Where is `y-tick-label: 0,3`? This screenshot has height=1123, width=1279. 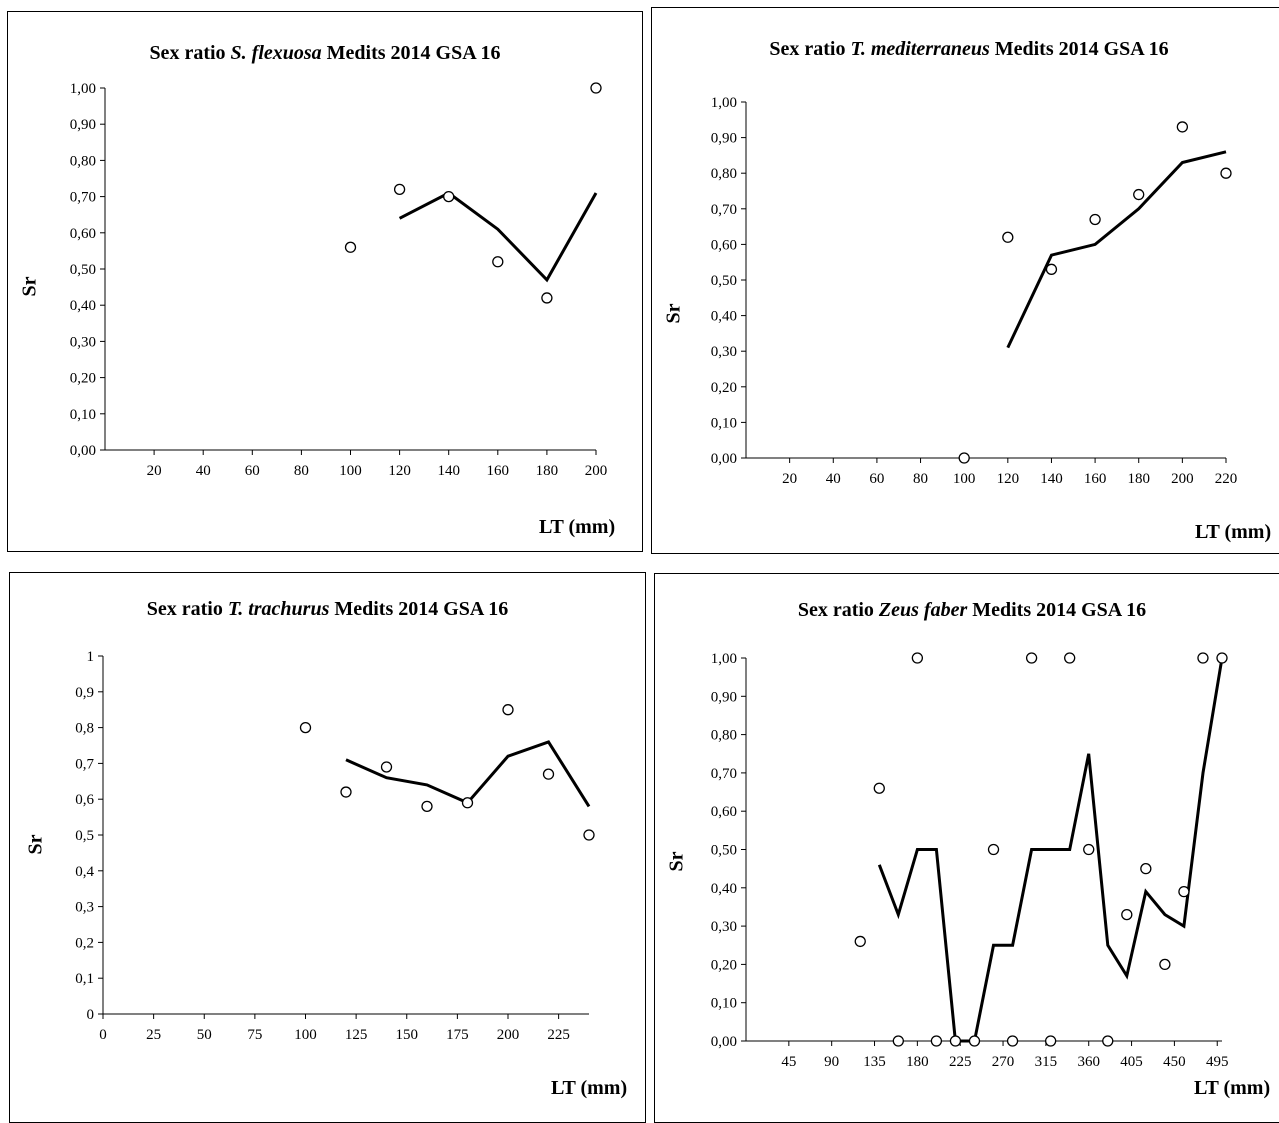 y-tick-label: 0,3 is located at coordinates (84, 908).